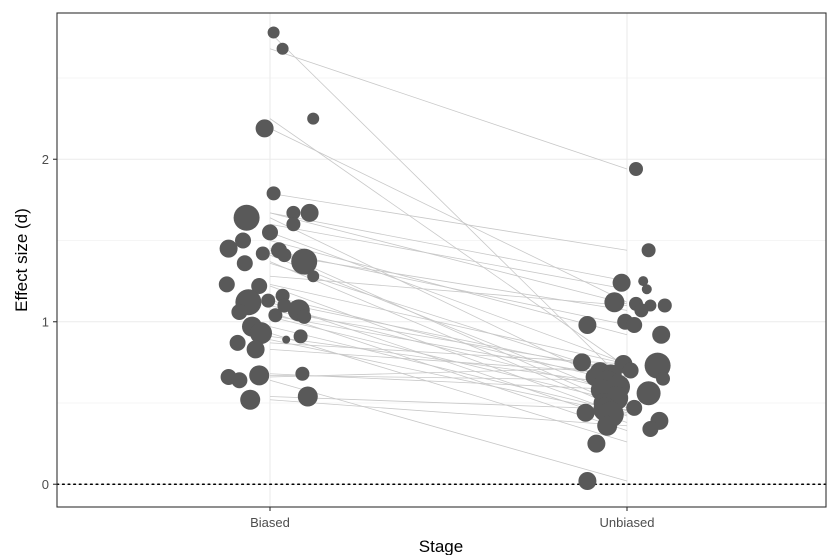 The width and height of the screenshot is (828, 555). I want to click on x-axis-title: Stage, so click(441, 546).